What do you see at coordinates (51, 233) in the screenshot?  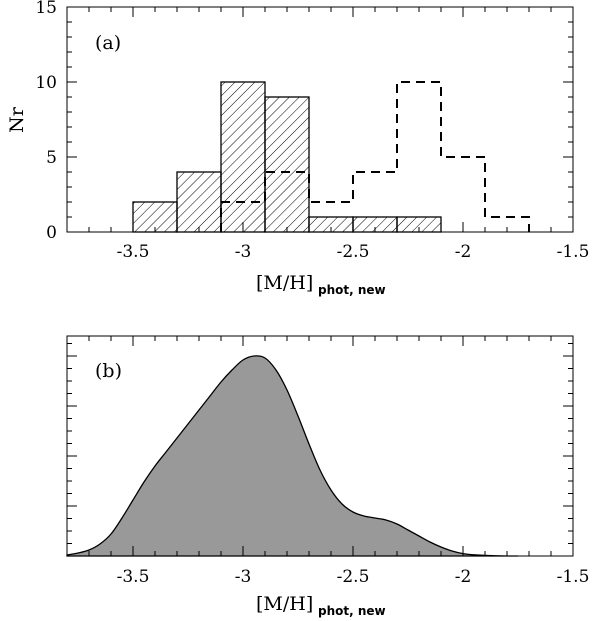 I see `y-tick-label: 0` at bounding box center [51, 233].